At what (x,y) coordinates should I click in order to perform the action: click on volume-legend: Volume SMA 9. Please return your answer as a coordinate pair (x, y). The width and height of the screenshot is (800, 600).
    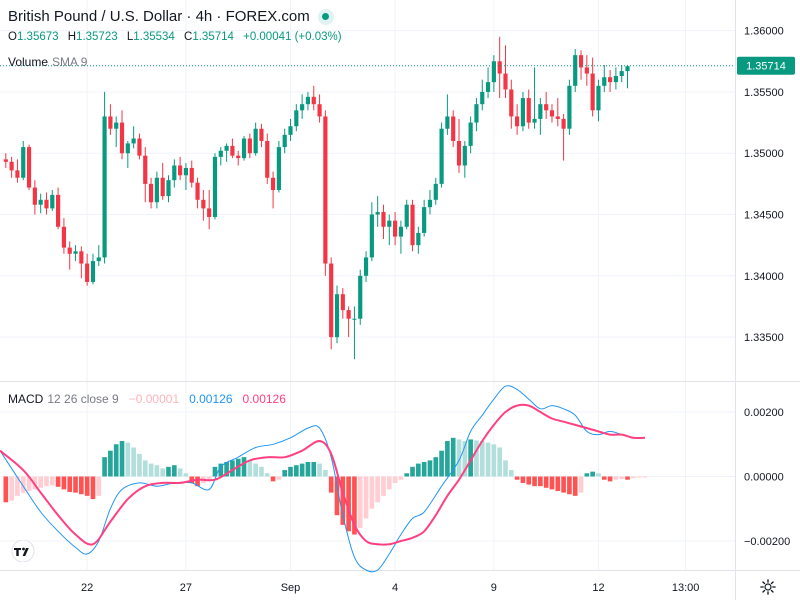
    Looking at the image, I should click on (47, 62).